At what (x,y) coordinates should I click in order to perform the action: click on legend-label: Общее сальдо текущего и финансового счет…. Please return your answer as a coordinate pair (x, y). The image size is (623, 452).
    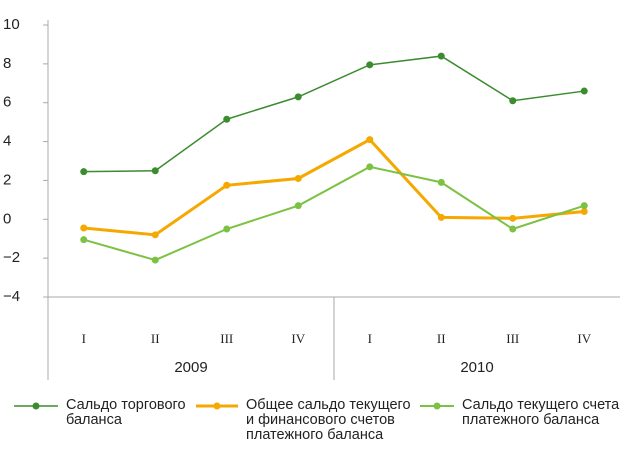
    Looking at the image, I should click on (328, 420).